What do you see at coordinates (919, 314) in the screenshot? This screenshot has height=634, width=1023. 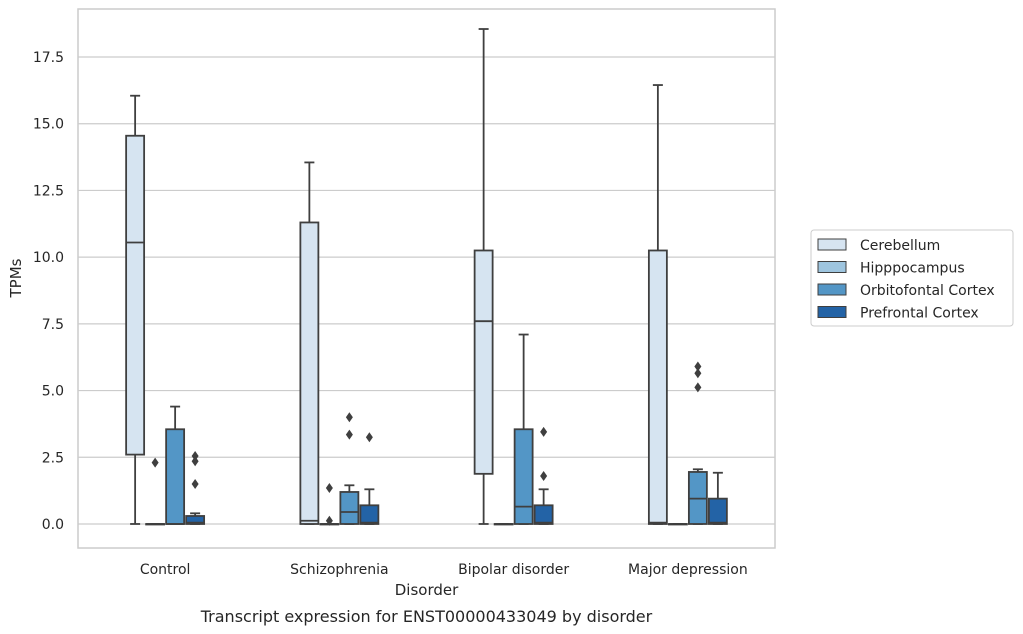 I see `legend-label: Prefrontal Cortex` at bounding box center [919, 314].